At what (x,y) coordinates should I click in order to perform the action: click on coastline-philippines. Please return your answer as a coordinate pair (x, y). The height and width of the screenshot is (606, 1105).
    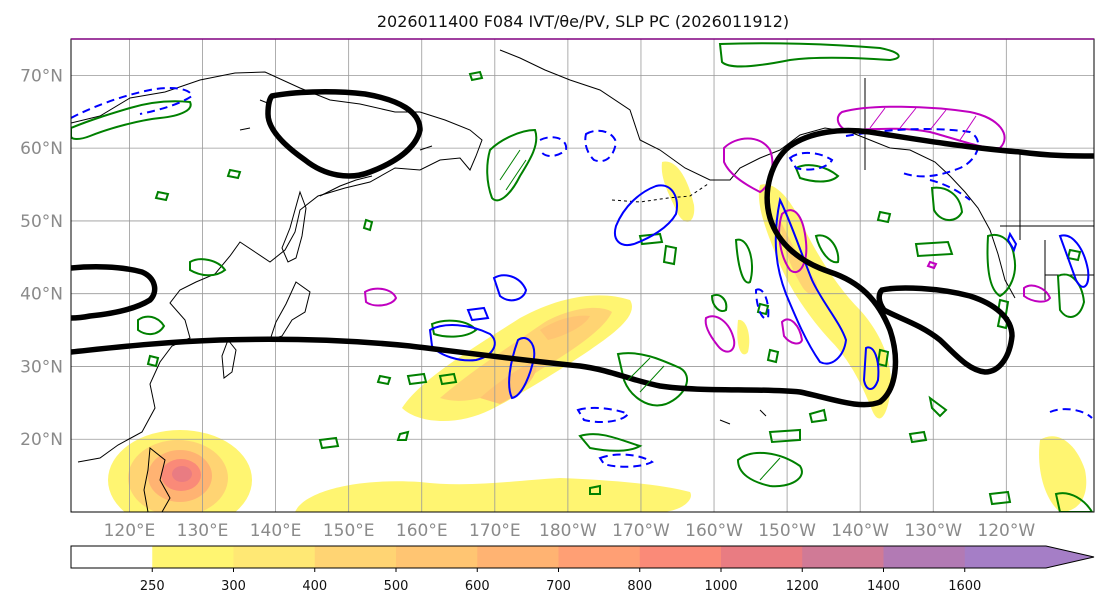
    Looking at the image, I should click on (157, 479).